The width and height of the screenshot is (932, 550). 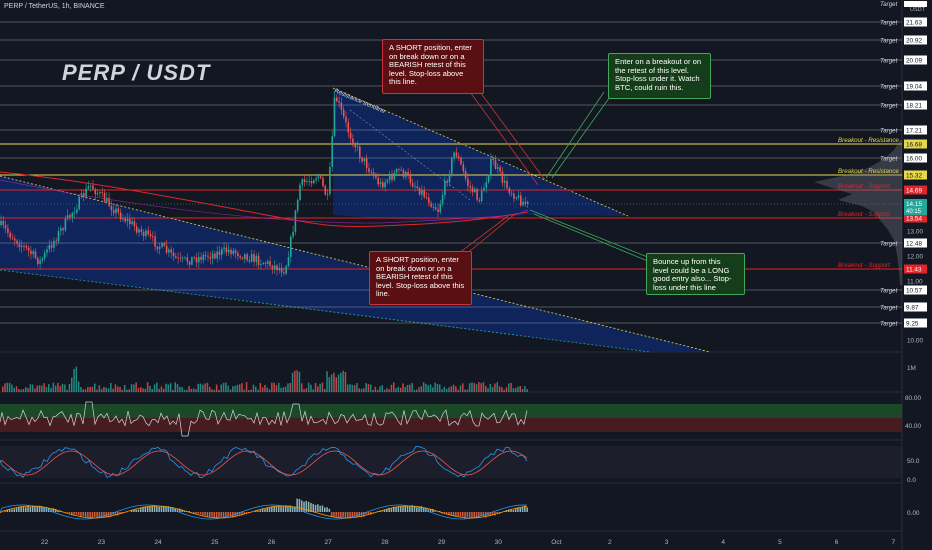 What do you see at coordinates (864, 186) in the screenshot?
I see `level-label-2: Breakout - Support` at bounding box center [864, 186].